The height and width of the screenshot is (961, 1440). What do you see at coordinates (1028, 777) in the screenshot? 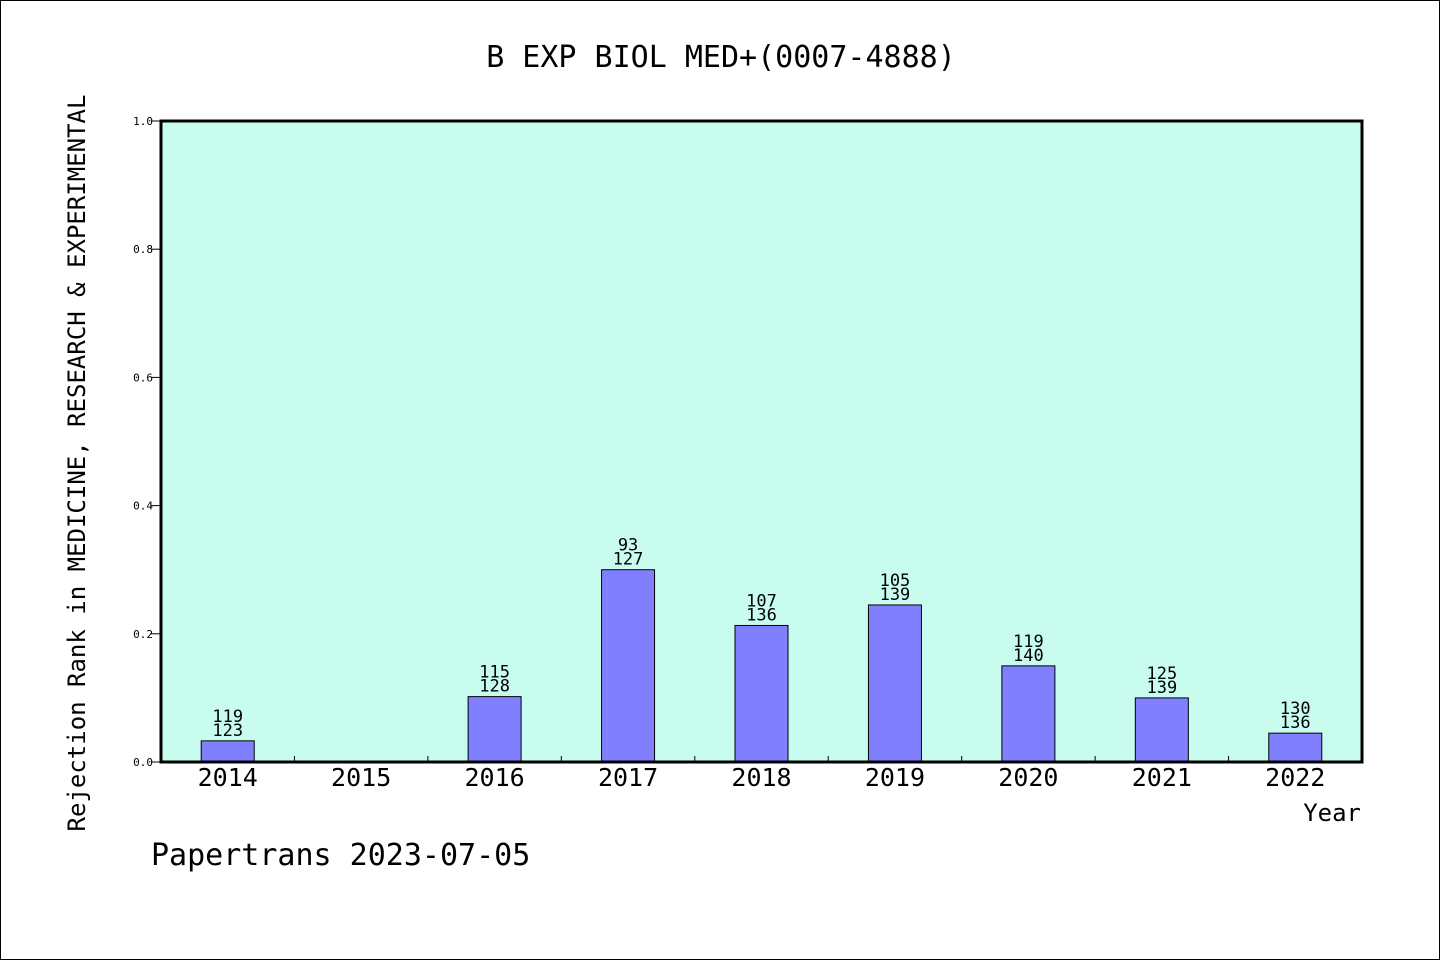
I see `x-tick-label: 2020` at bounding box center [1028, 777].